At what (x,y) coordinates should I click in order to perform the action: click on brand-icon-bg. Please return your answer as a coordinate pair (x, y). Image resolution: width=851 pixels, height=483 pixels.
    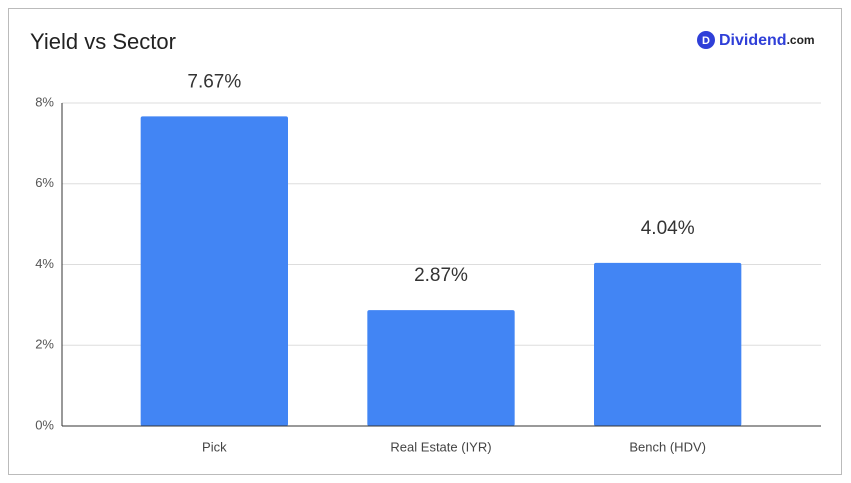
    Looking at the image, I should click on (706, 40).